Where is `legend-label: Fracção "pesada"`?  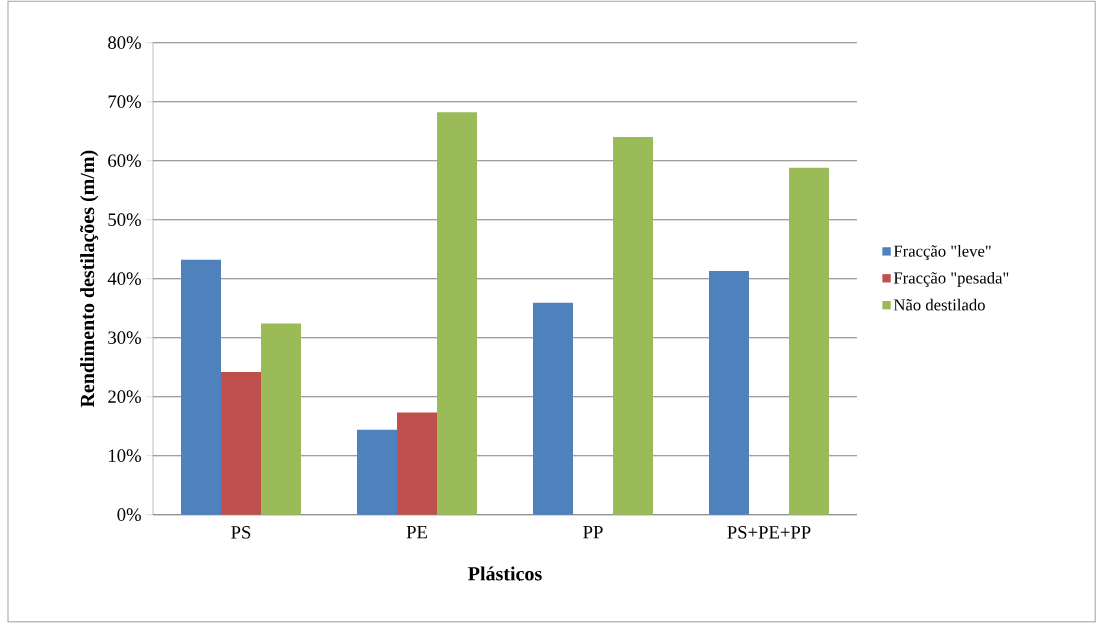
legend-label: Fracção "pesada" is located at coordinates (951, 280).